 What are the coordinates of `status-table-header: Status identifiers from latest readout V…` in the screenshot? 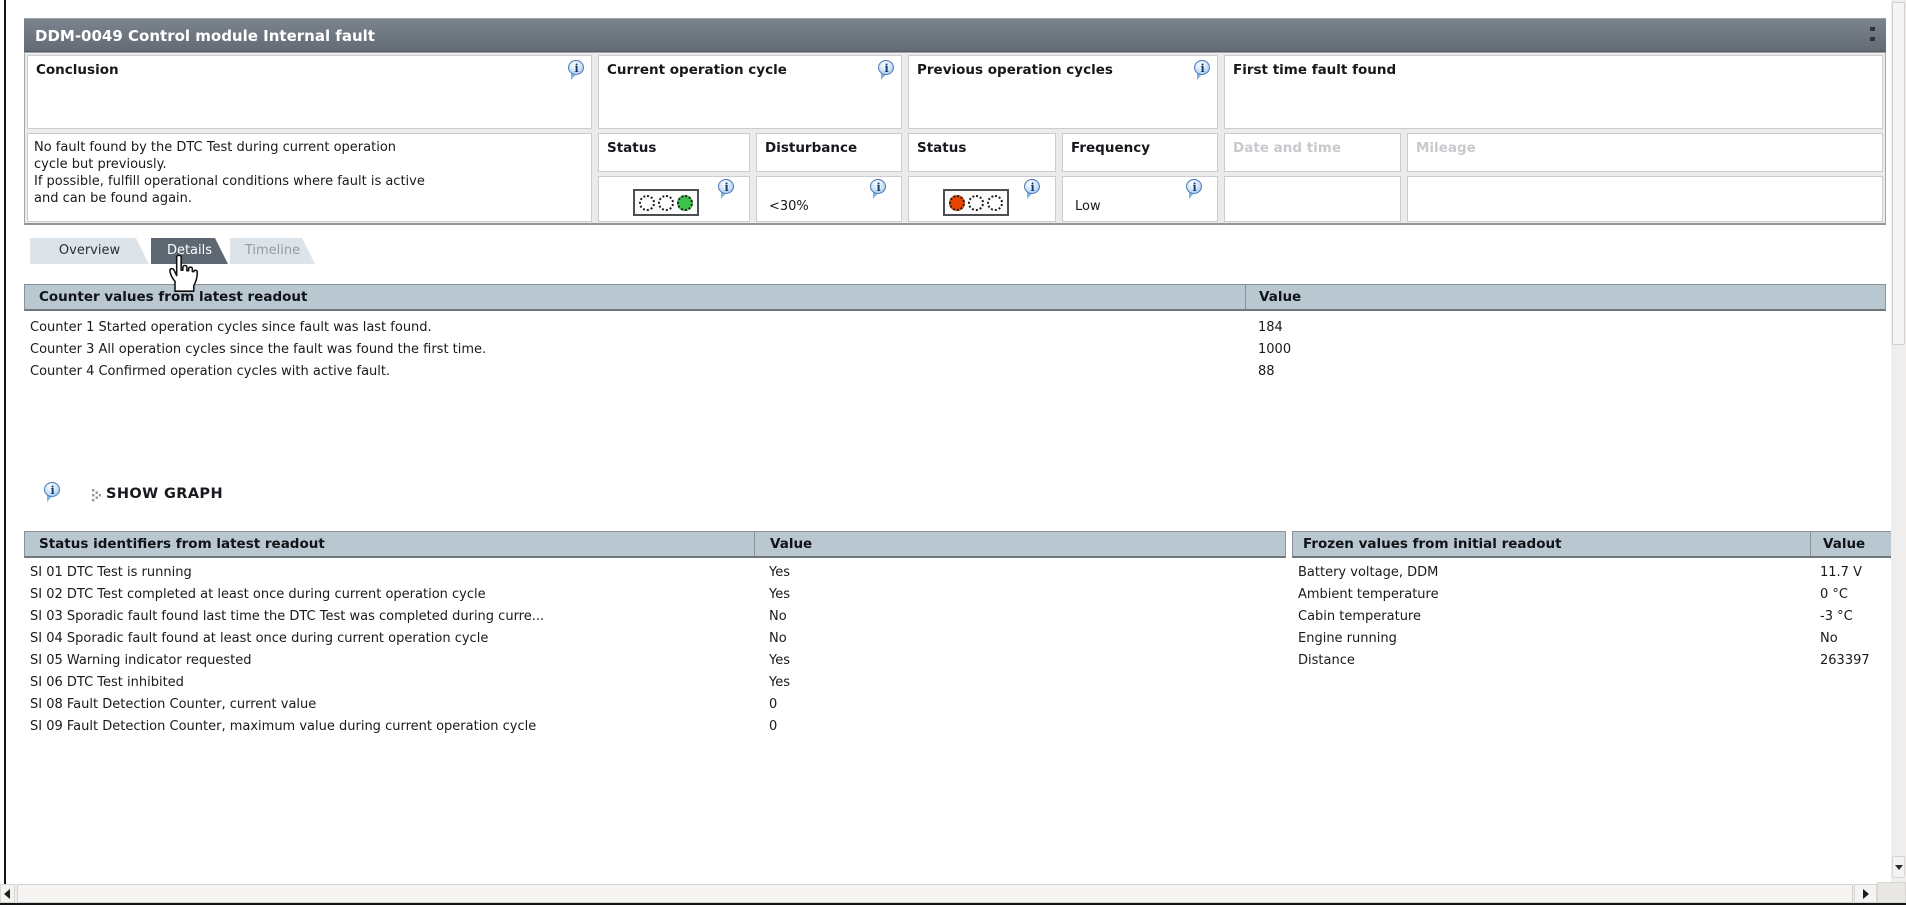 It's located at (655, 544).